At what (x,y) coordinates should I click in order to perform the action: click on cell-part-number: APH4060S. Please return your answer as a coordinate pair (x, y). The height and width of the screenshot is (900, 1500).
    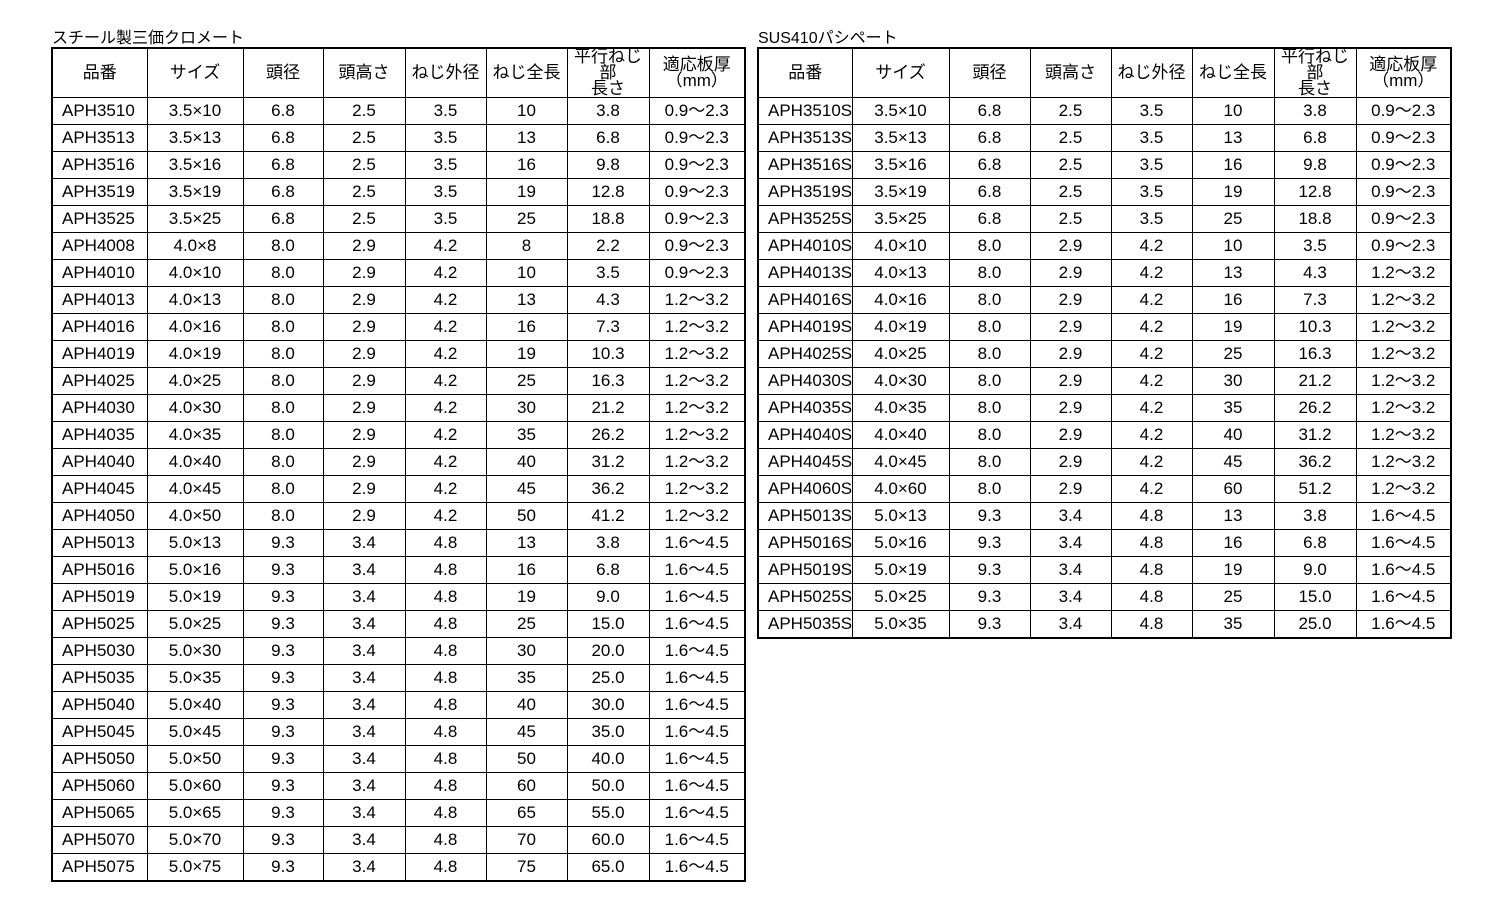
    Looking at the image, I should click on (805, 489).